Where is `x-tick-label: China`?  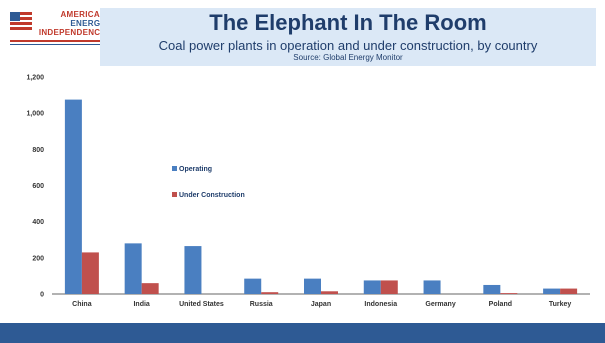 x-tick-label: China is located at coordinates (82, 304).